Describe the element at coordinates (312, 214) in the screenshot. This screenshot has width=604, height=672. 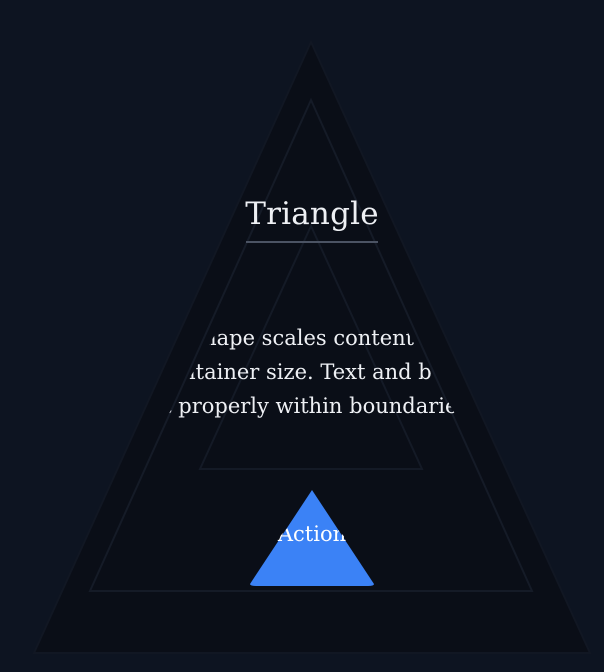
I see `card-title: Triangle` at that location.